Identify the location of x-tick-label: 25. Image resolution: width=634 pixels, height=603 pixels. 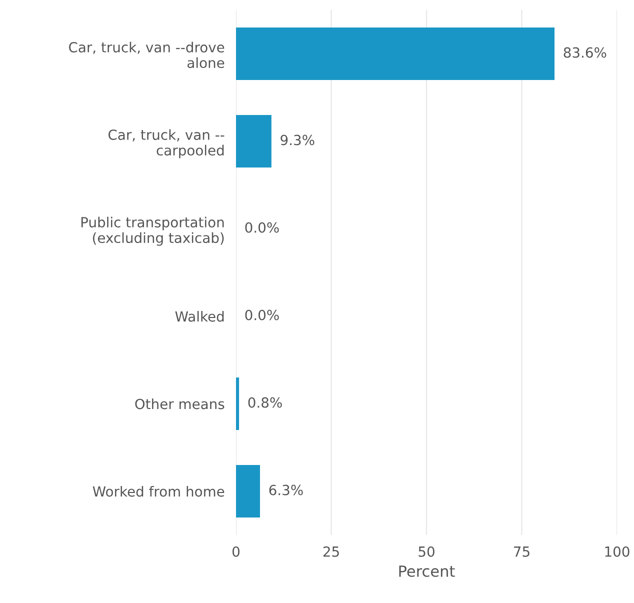
(331, 551).